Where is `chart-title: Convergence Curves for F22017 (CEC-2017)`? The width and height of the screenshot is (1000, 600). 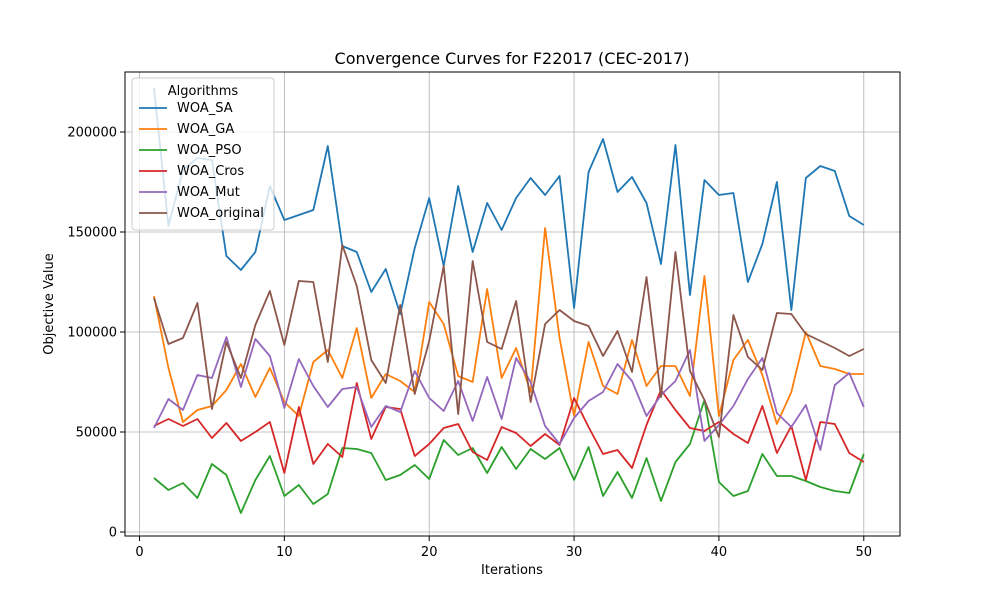 chart-title: Convergence Curves for F22017 (CEC-2017) is located at coordinates (512, 58).